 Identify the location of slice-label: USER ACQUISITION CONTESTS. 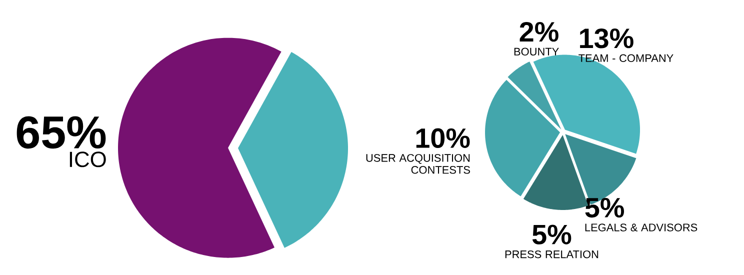
(418, 164).